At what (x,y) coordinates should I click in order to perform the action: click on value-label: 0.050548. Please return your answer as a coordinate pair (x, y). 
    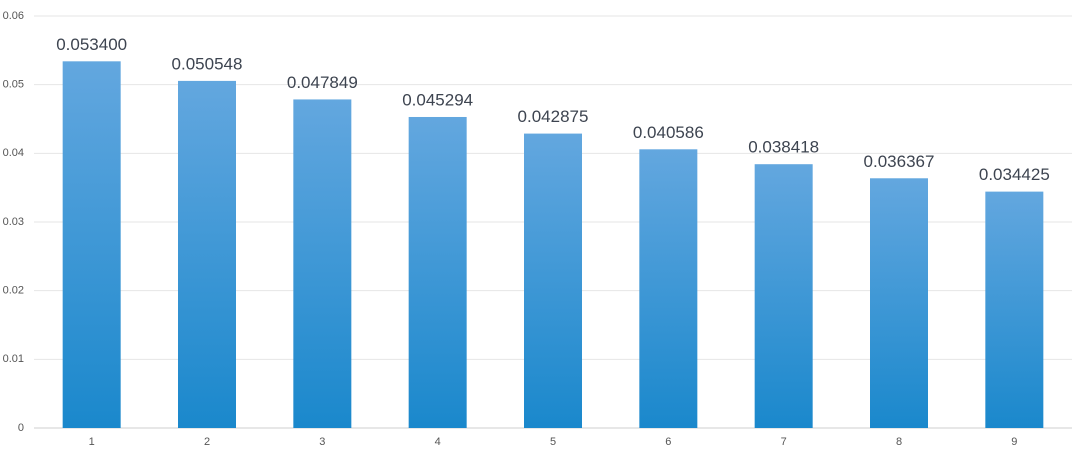
    Looking at the image, I should click on (207, 63).